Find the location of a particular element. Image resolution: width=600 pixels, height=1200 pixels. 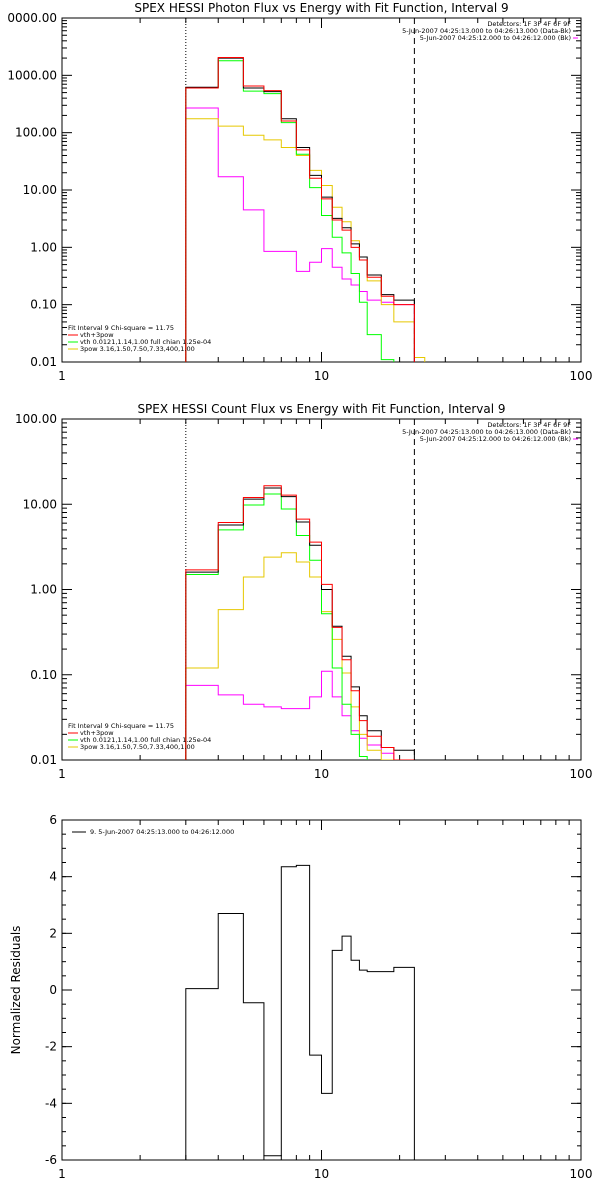

y-tick-label: -4 is located at coordinates (51, 1103).